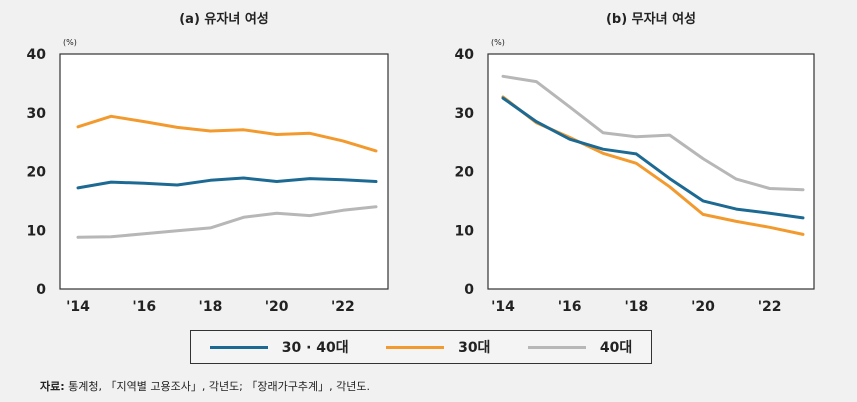 The height and width of the screenshot is (402, 857). I want to click on chart-b-xtick-label: '14, so click(503, 307).